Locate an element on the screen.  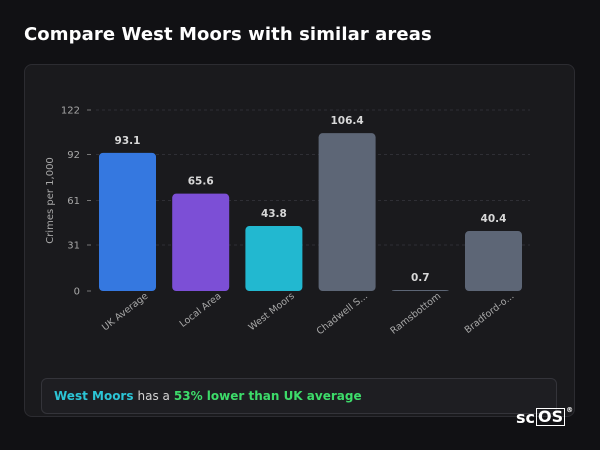
bar-value-label: 43.8 is located at coordinates (274, 214).